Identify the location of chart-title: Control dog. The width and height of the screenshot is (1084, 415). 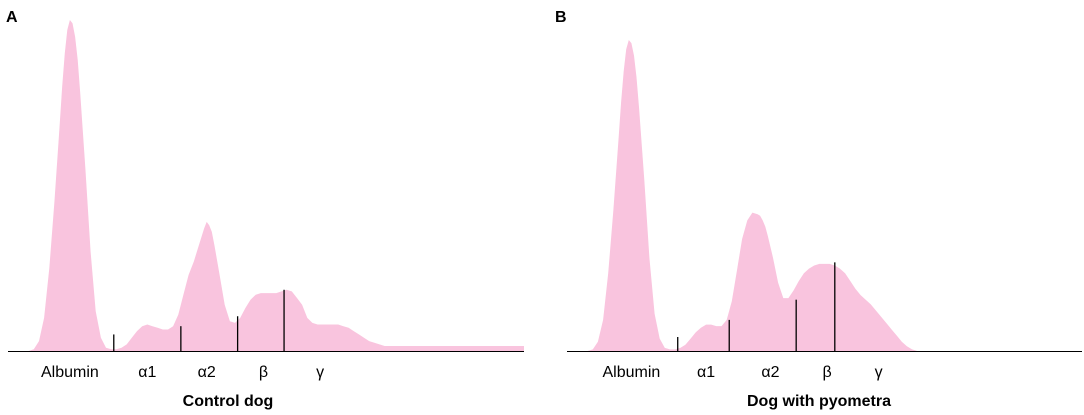
(228, 401).